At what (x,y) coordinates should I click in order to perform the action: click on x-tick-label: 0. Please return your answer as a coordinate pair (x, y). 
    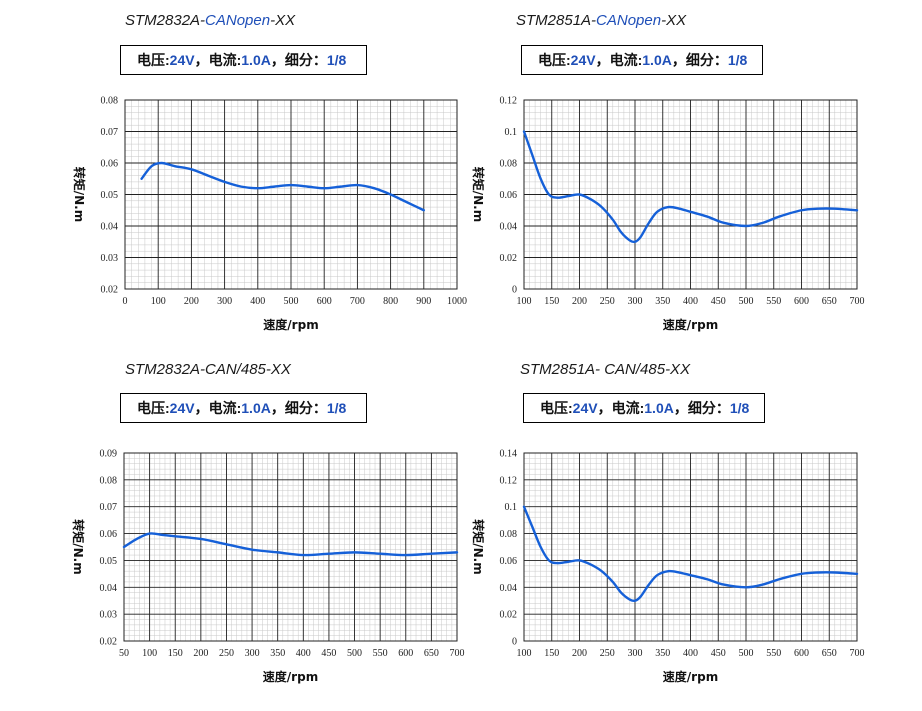
    Looking at the image, I should click on (125, 301).